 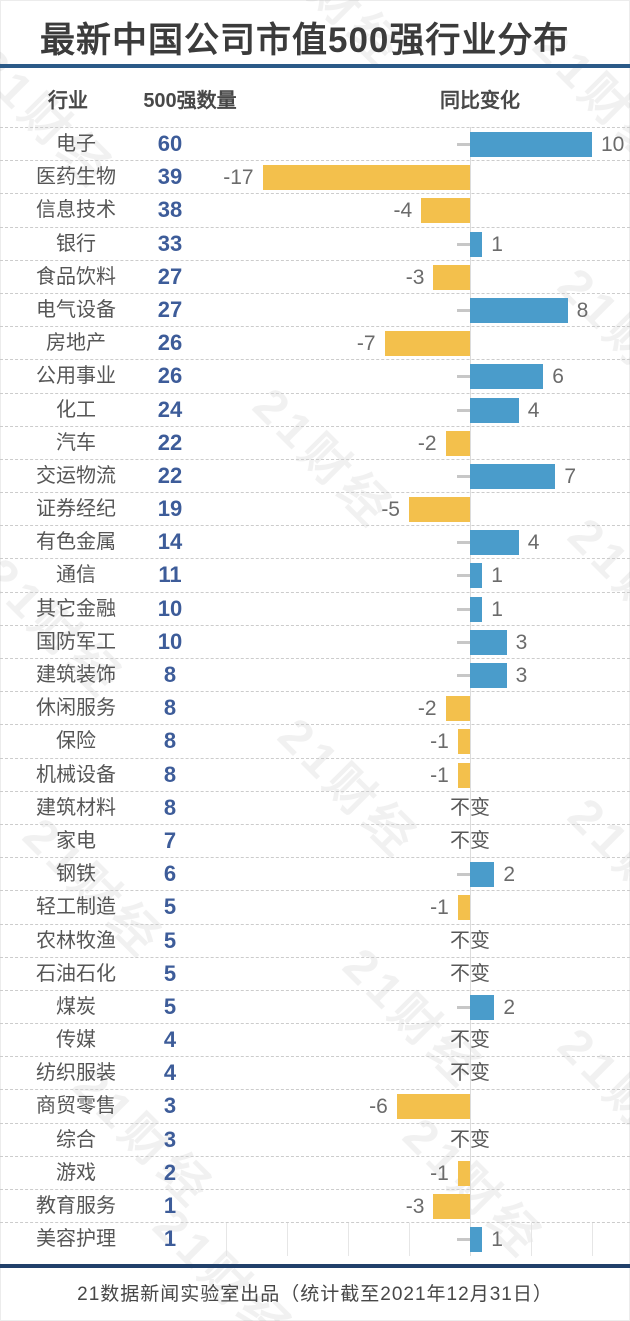 I want to click on count-value: 5, so click(x=170, y=907).